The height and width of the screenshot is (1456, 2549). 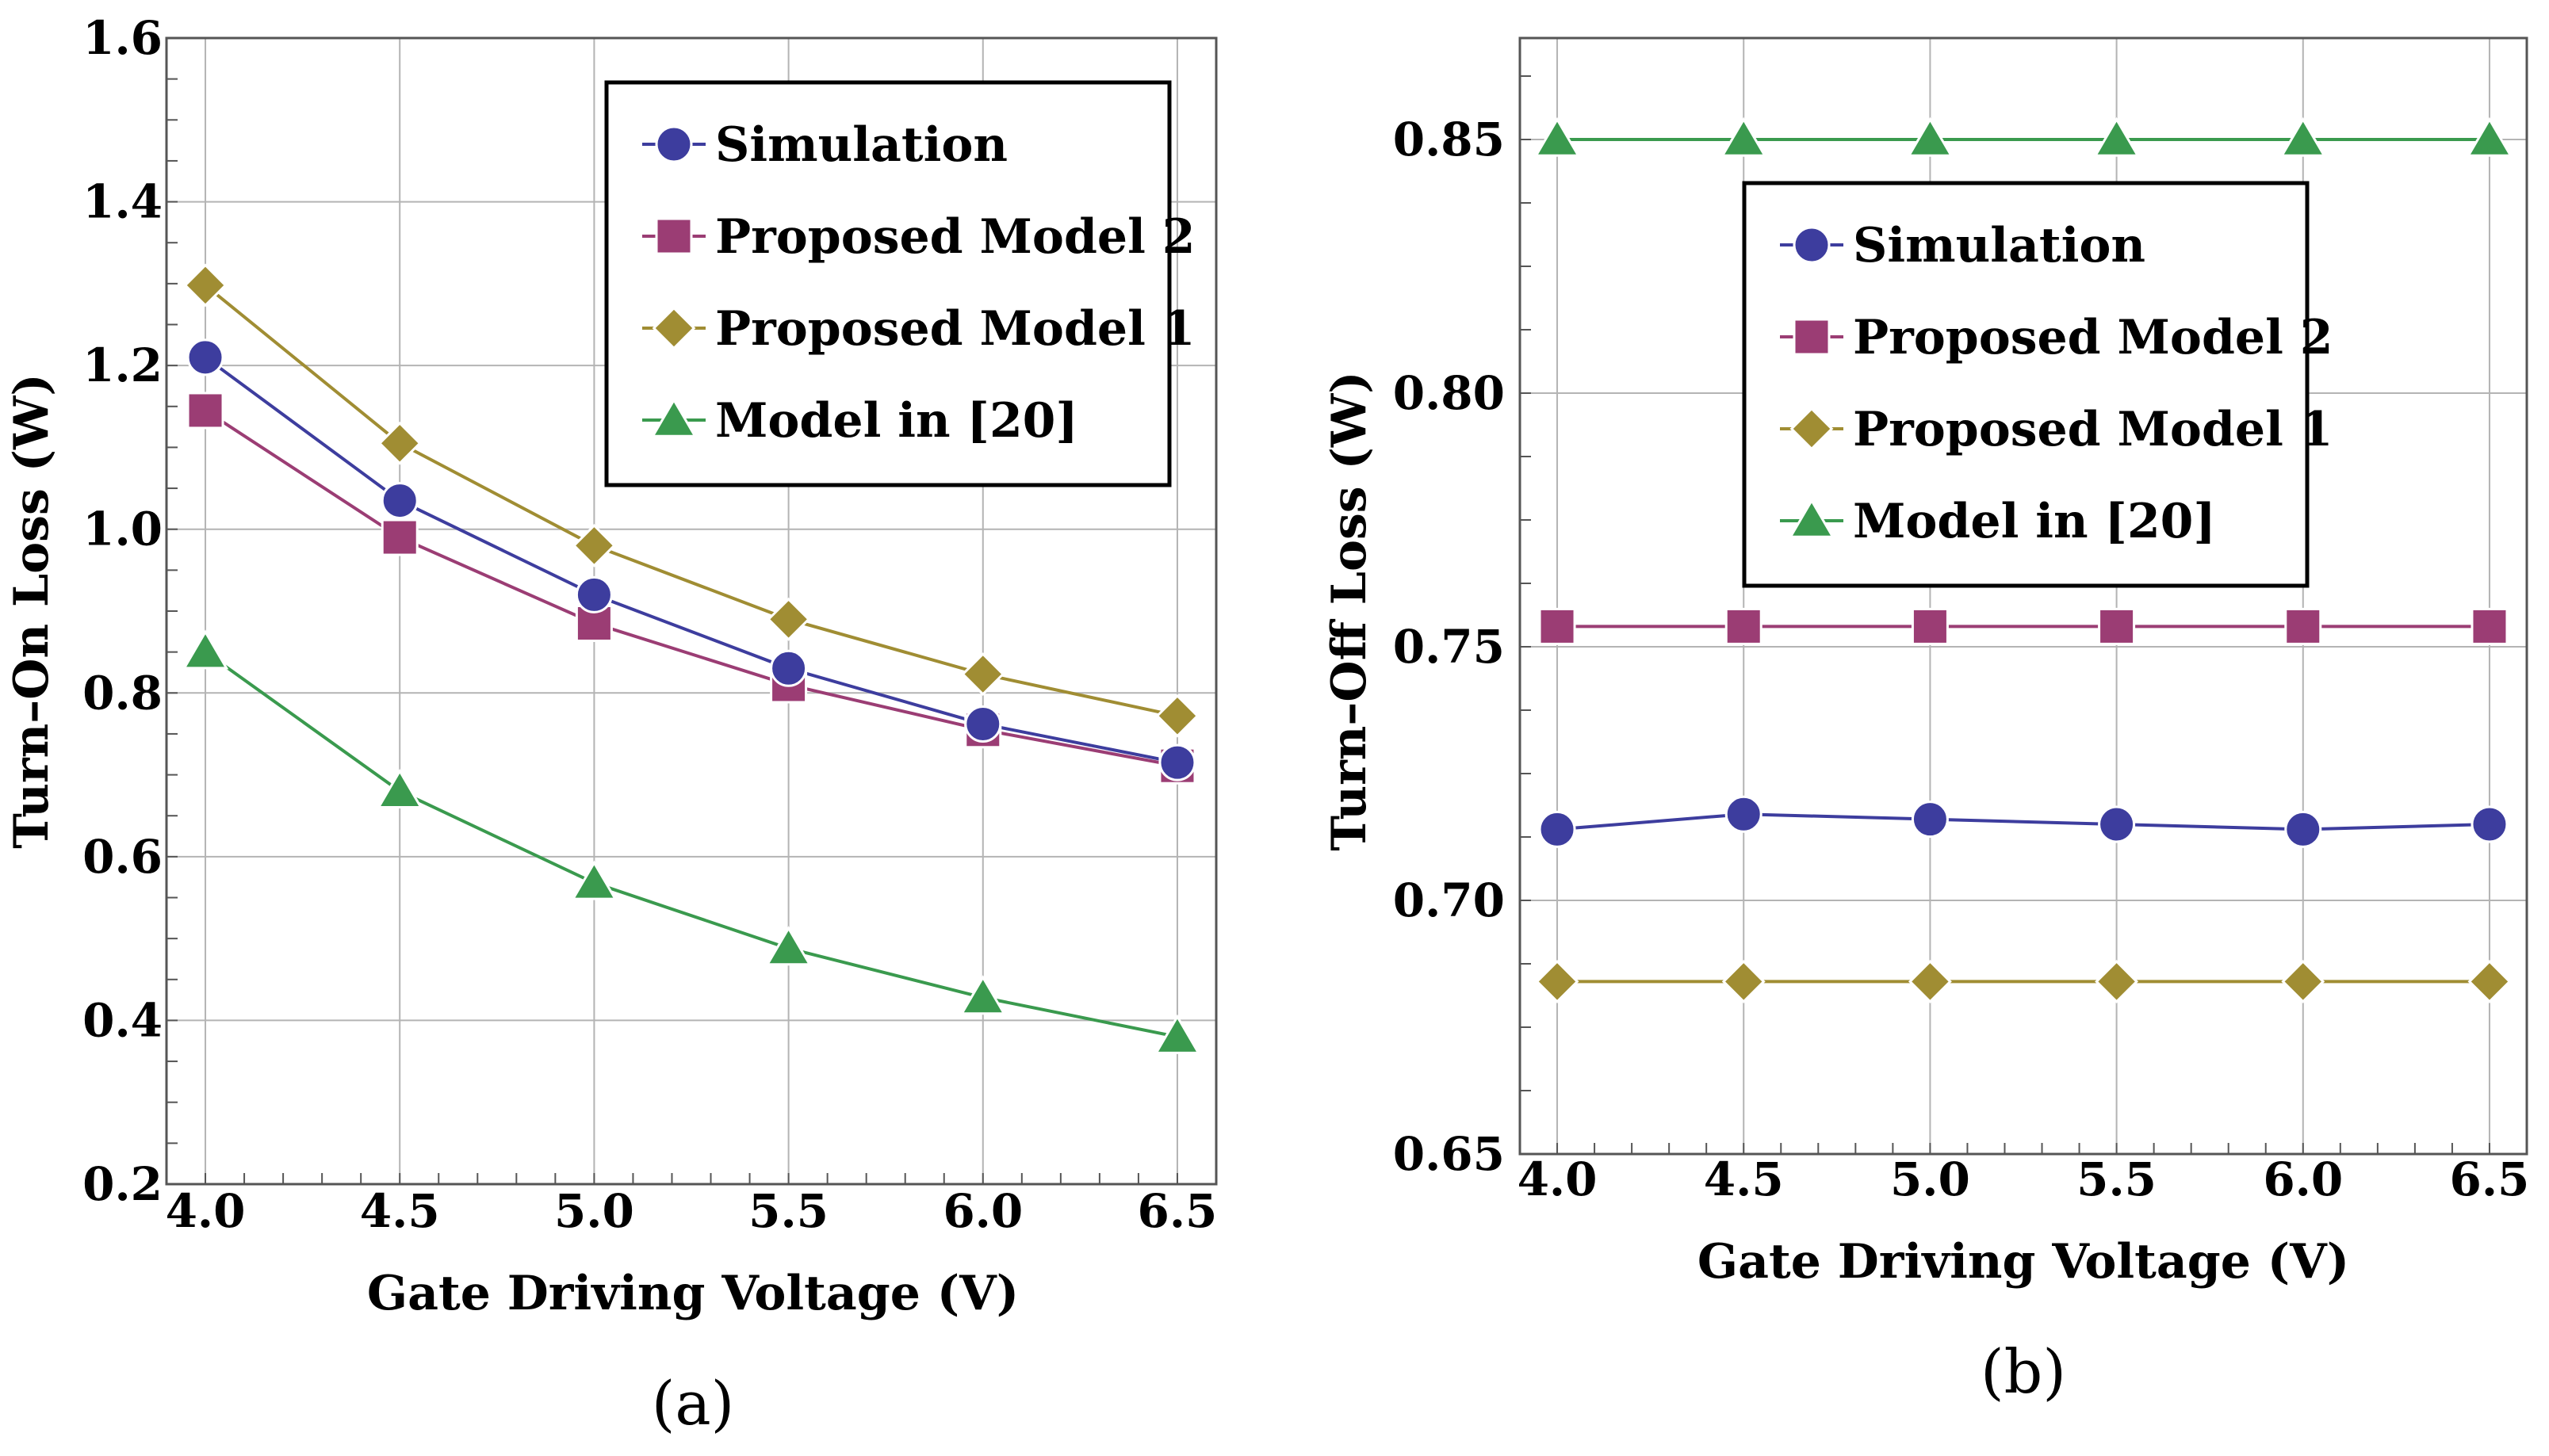 I want to click on y-tick-label: 1.4, so click(x=123, y=202).